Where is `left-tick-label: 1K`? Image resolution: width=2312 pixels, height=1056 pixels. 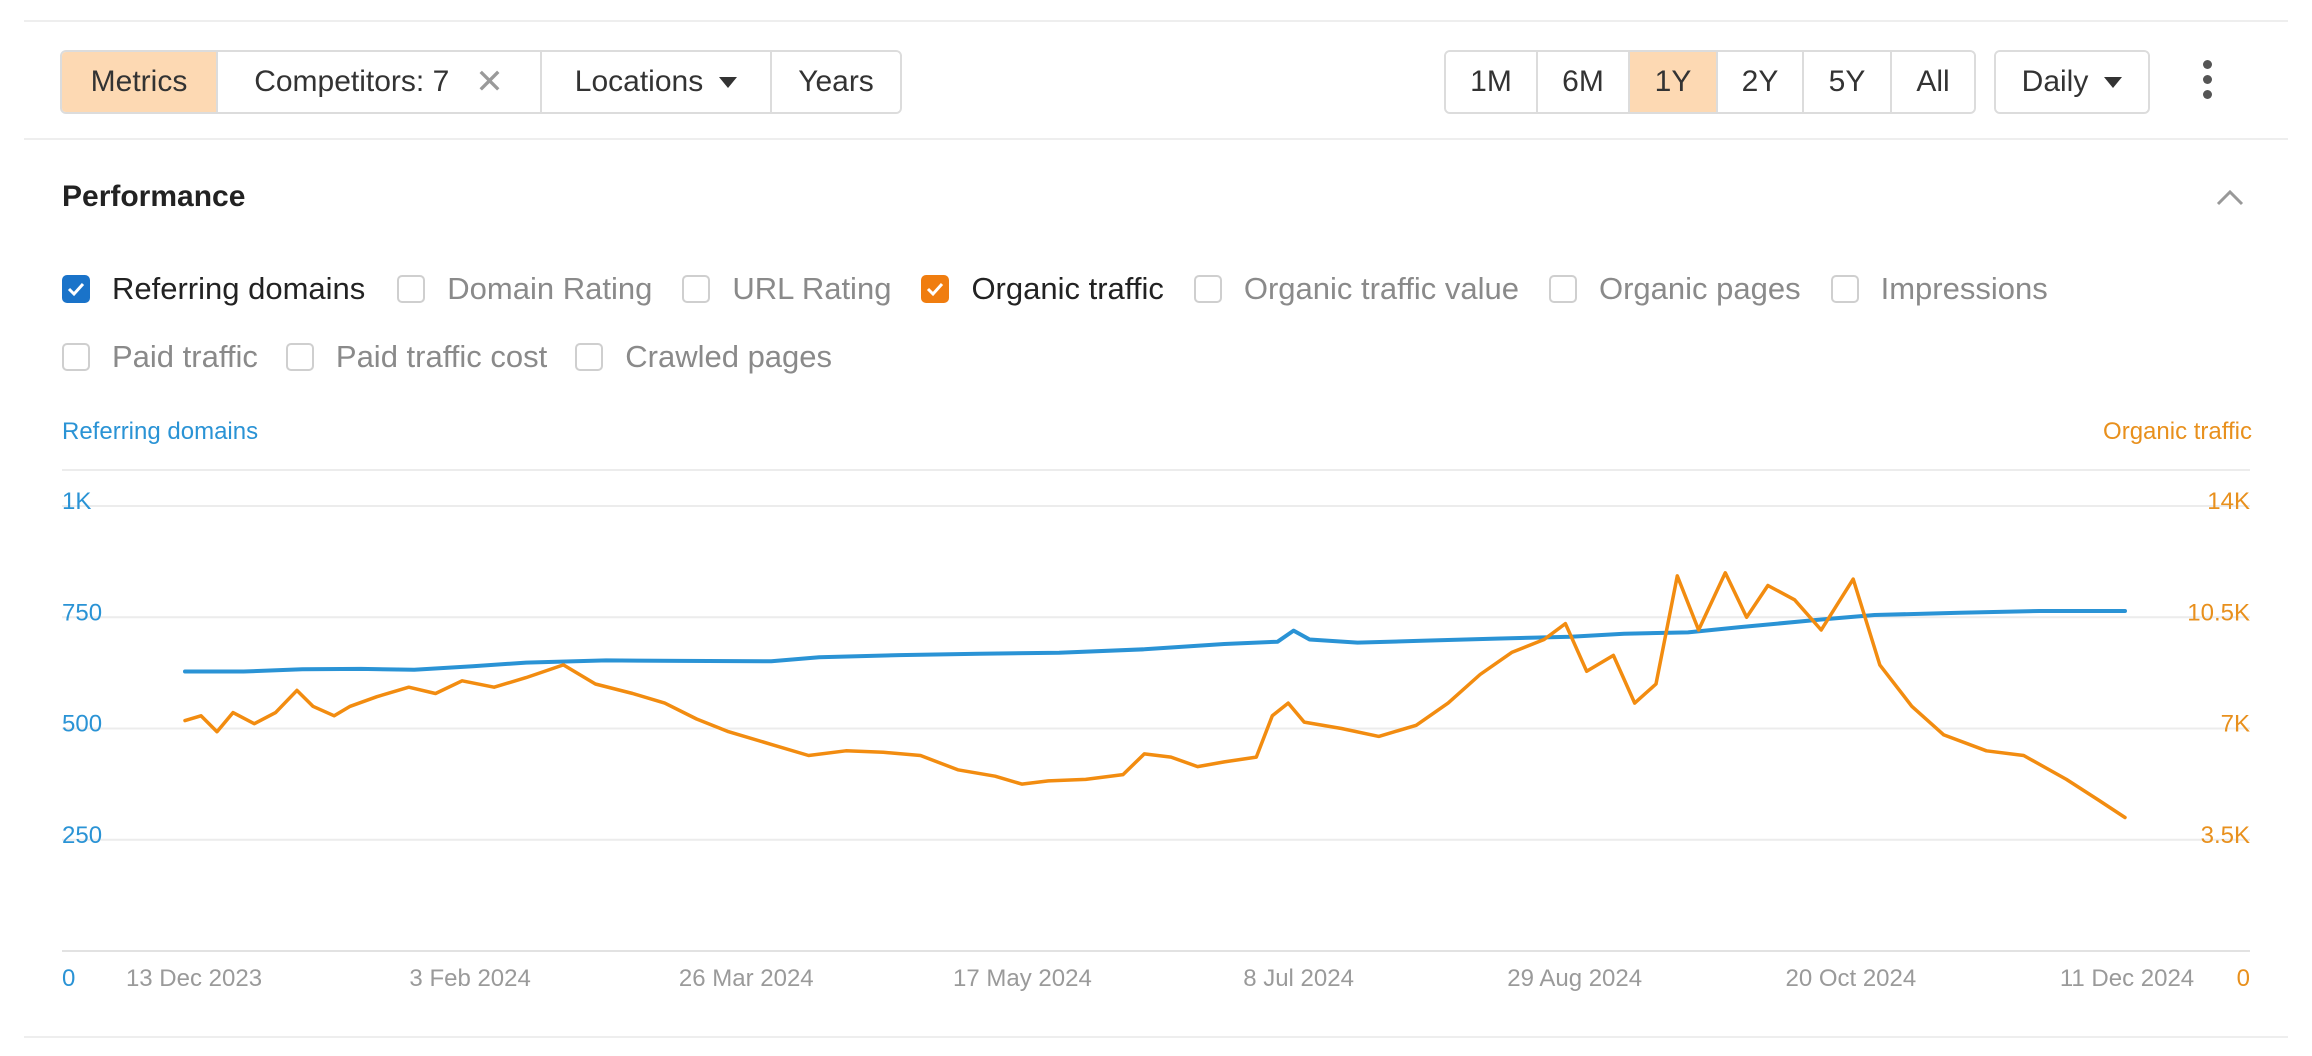
left-tick-label: 1K is located at coordinates (76, 501).